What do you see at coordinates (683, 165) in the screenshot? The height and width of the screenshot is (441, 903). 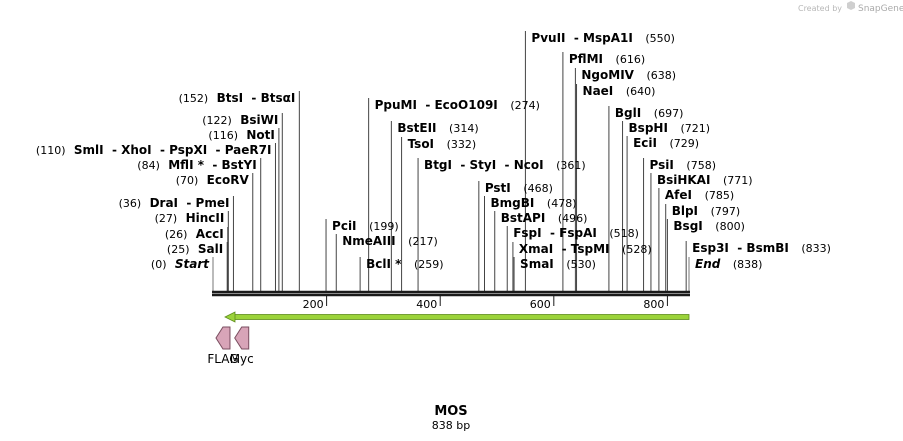 I see `enzyme-label: PsiI (758)` at bounding box center [683, 165].